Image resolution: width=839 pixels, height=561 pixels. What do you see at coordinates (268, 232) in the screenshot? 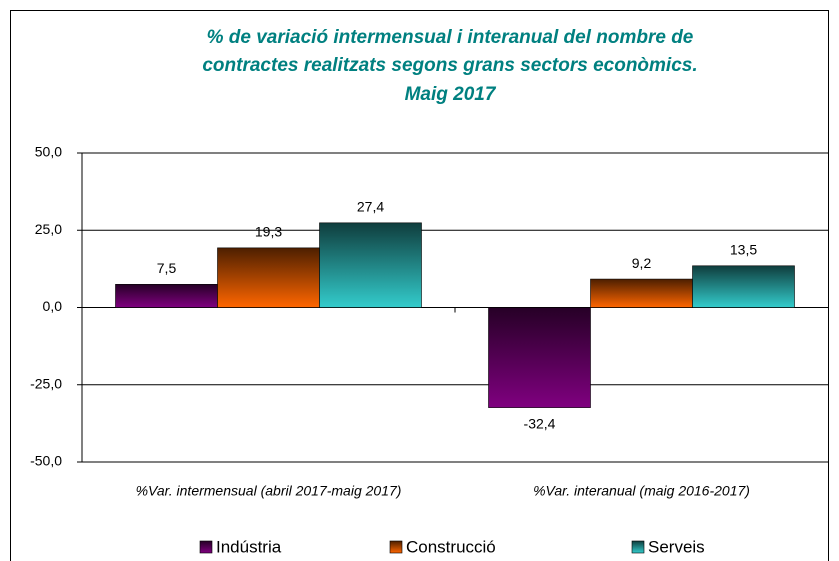
I see `data-label: 19,3` at bounding box center [268, 232].